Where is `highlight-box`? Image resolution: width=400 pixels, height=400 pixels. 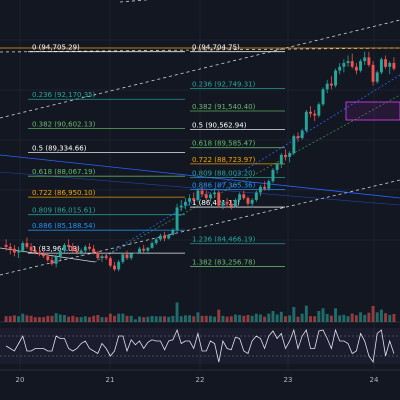
highlight-box is located at coordinates (372, 111).